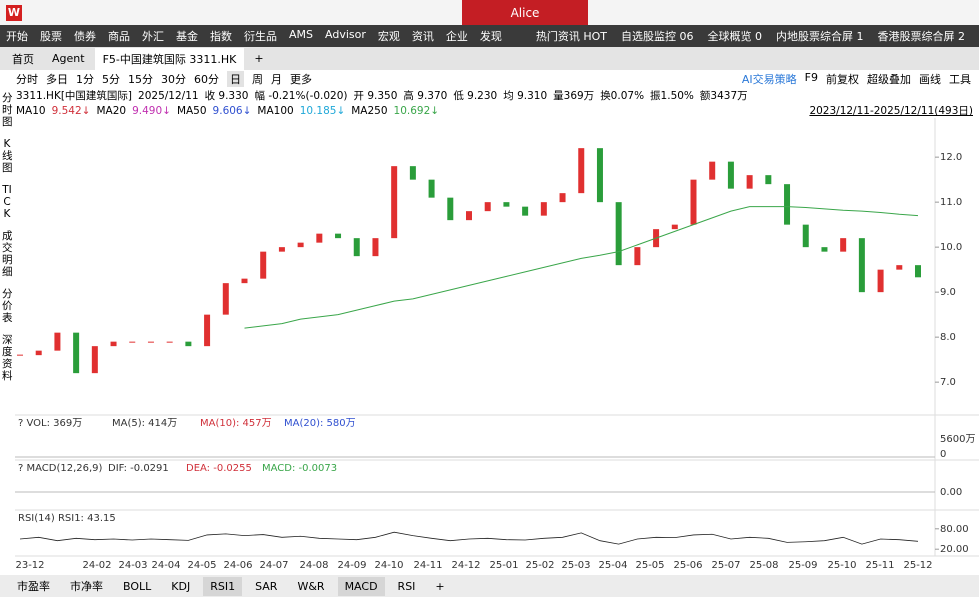 The width and height of the screenshot is (979, 597). What do you see at coordinates (735, 36) in the screenshot?
I see `menu-item: 全球概览 0` at bounding box center [735, 36].